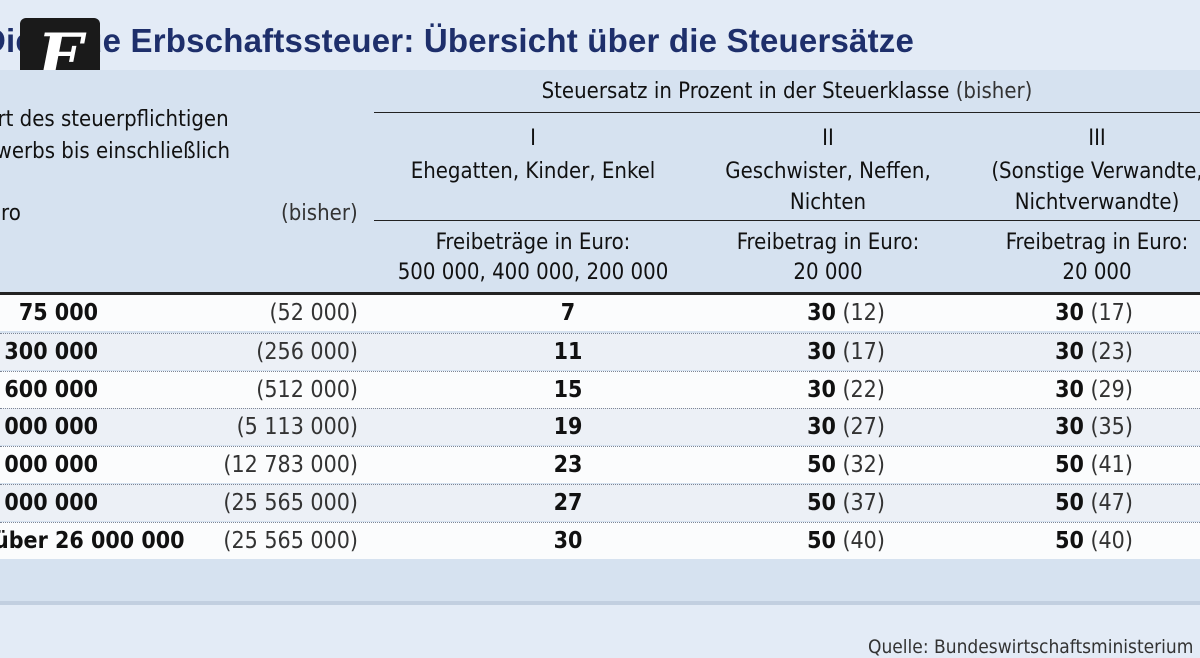 The height and width of the screenshot is (658, 1200). What do you see at coordinates (787, 220) in the screenshot?
I see `allowance-rule` at bounding box center [787, 220].